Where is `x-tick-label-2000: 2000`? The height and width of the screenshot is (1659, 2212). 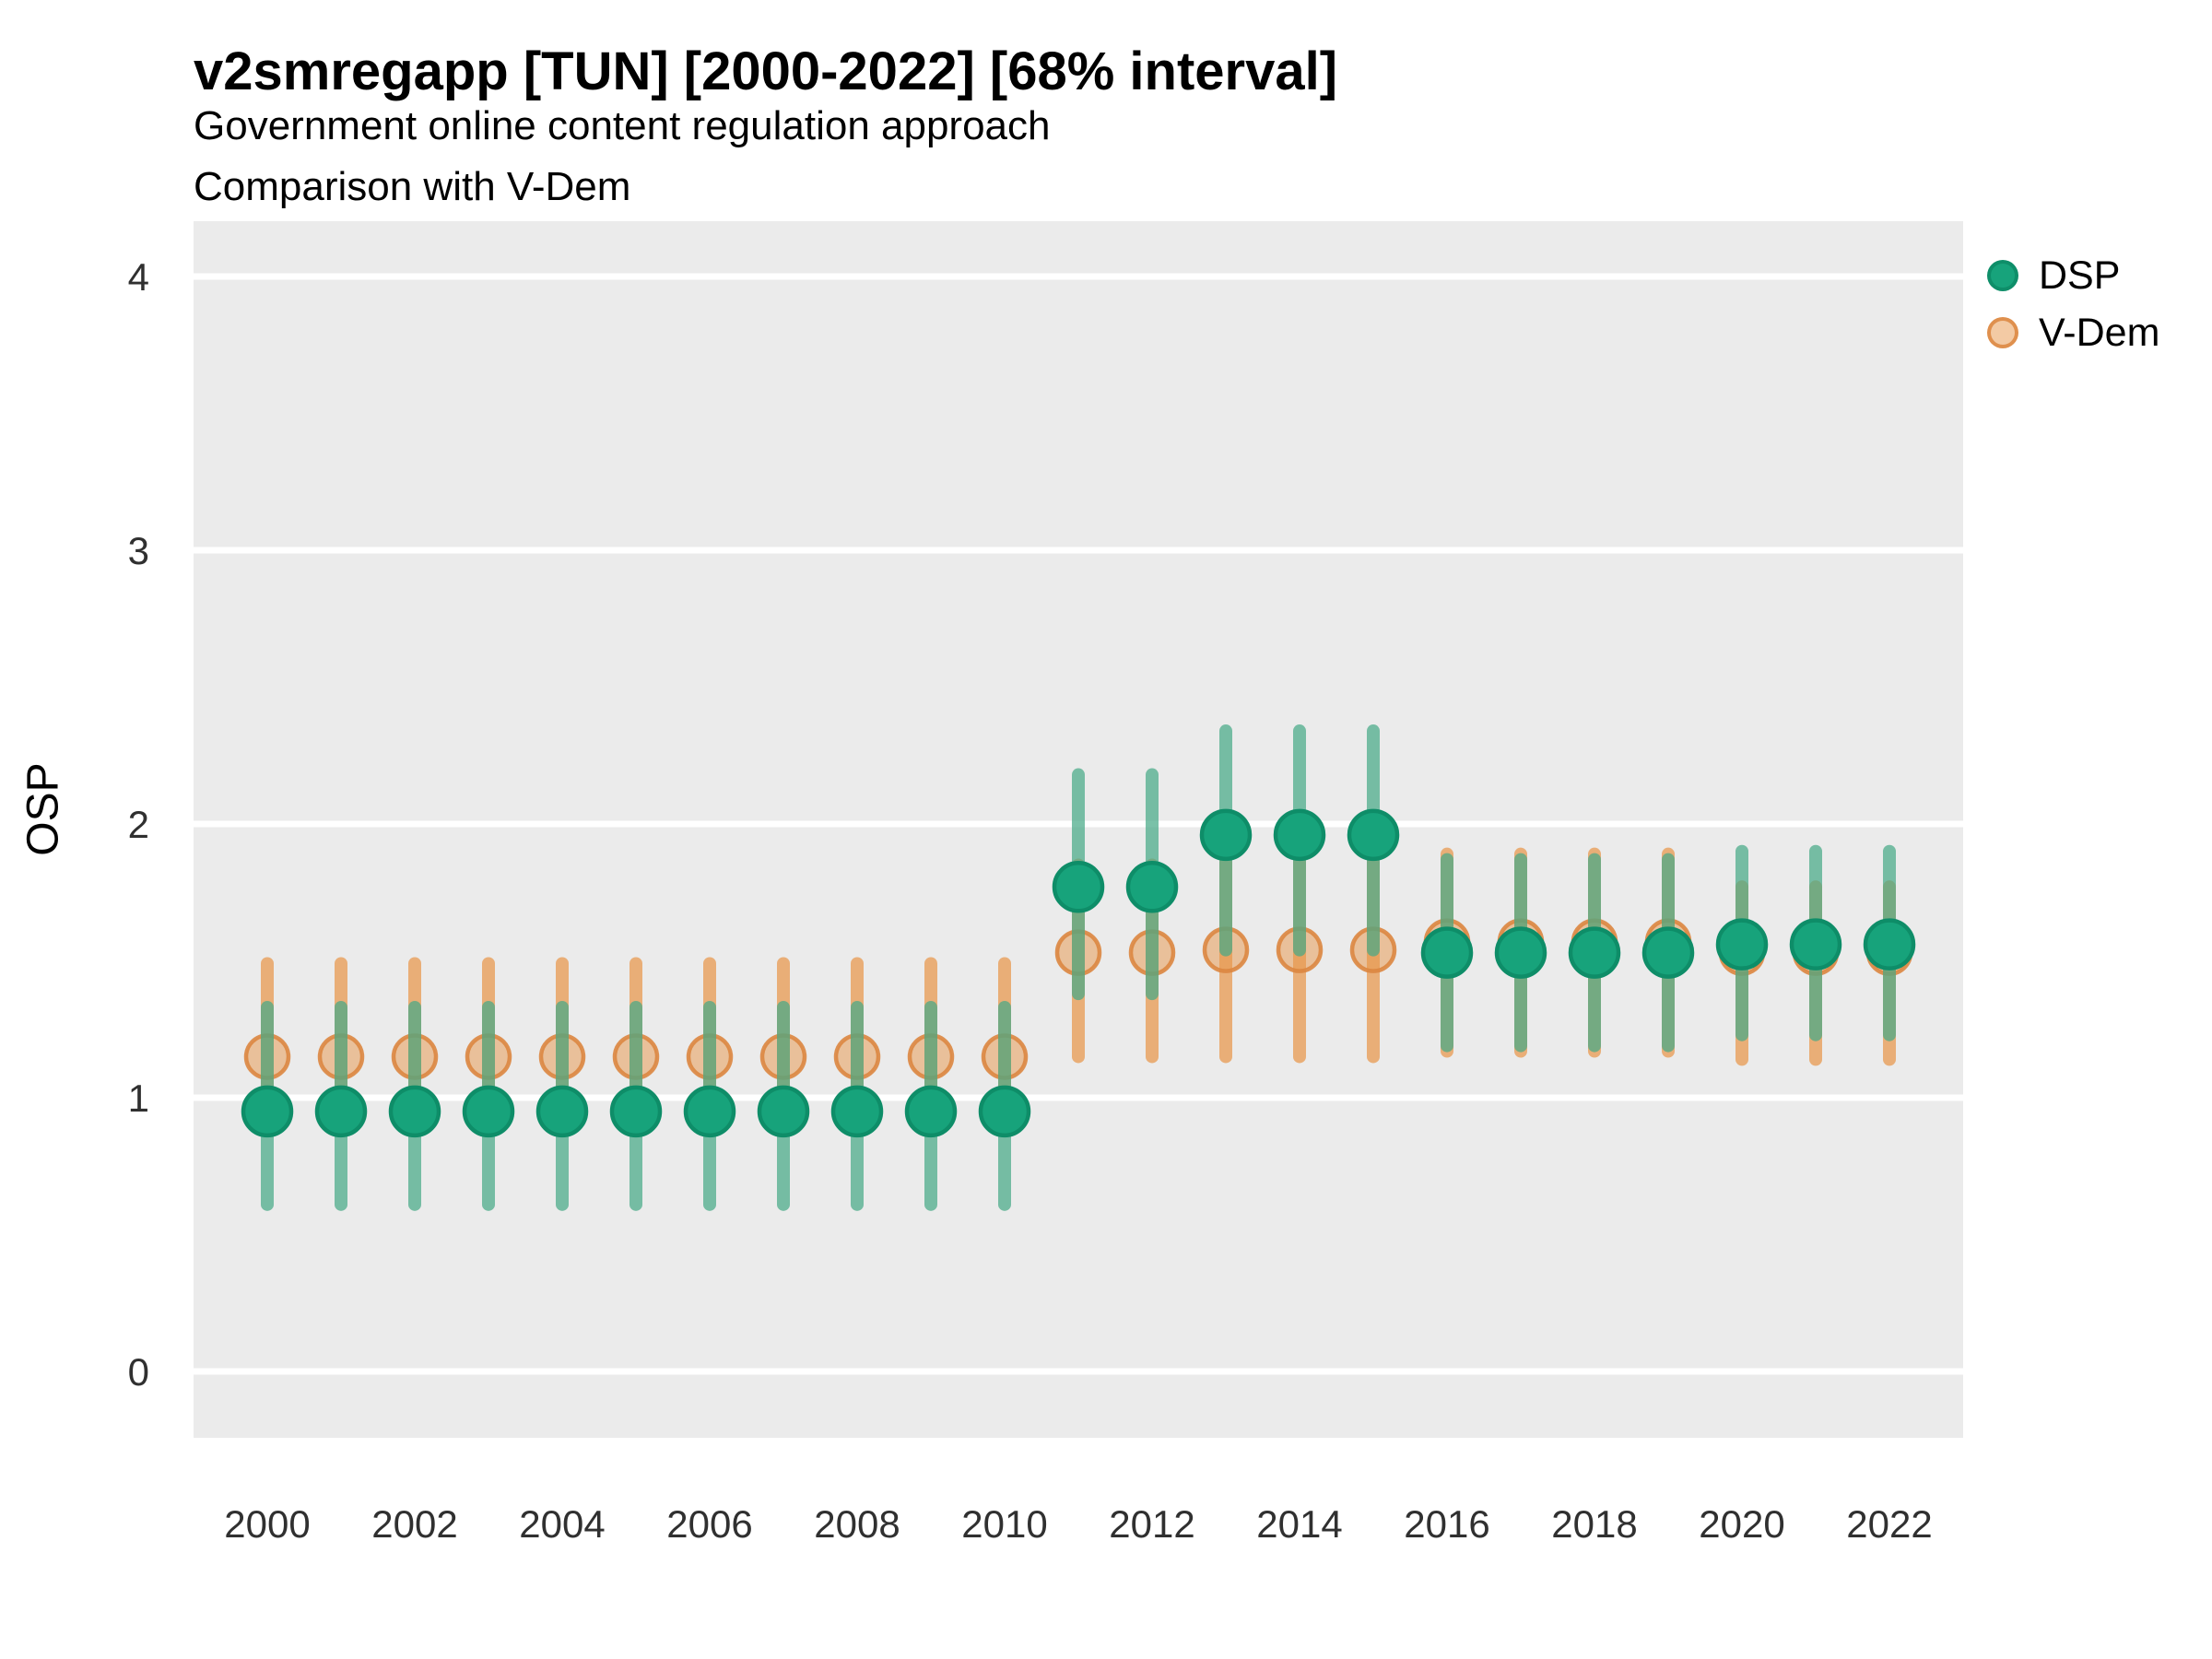
x-tick-label-2000: 2000 is located at coordinates (267, 1524).